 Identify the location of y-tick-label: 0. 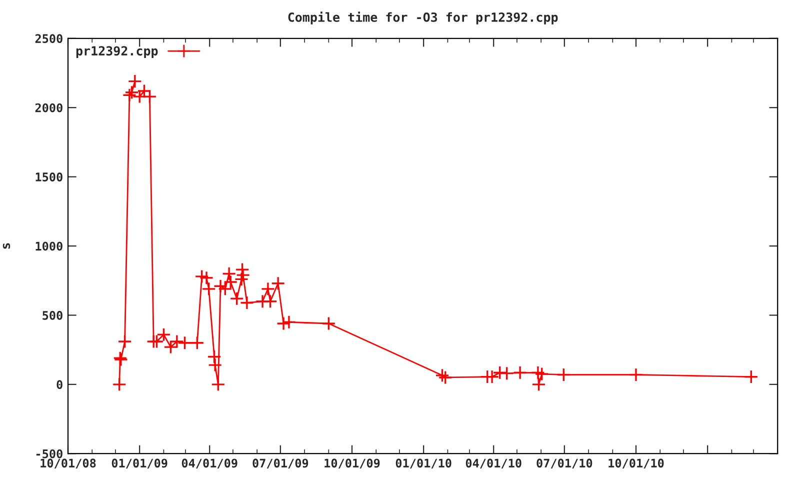
(59, 385).